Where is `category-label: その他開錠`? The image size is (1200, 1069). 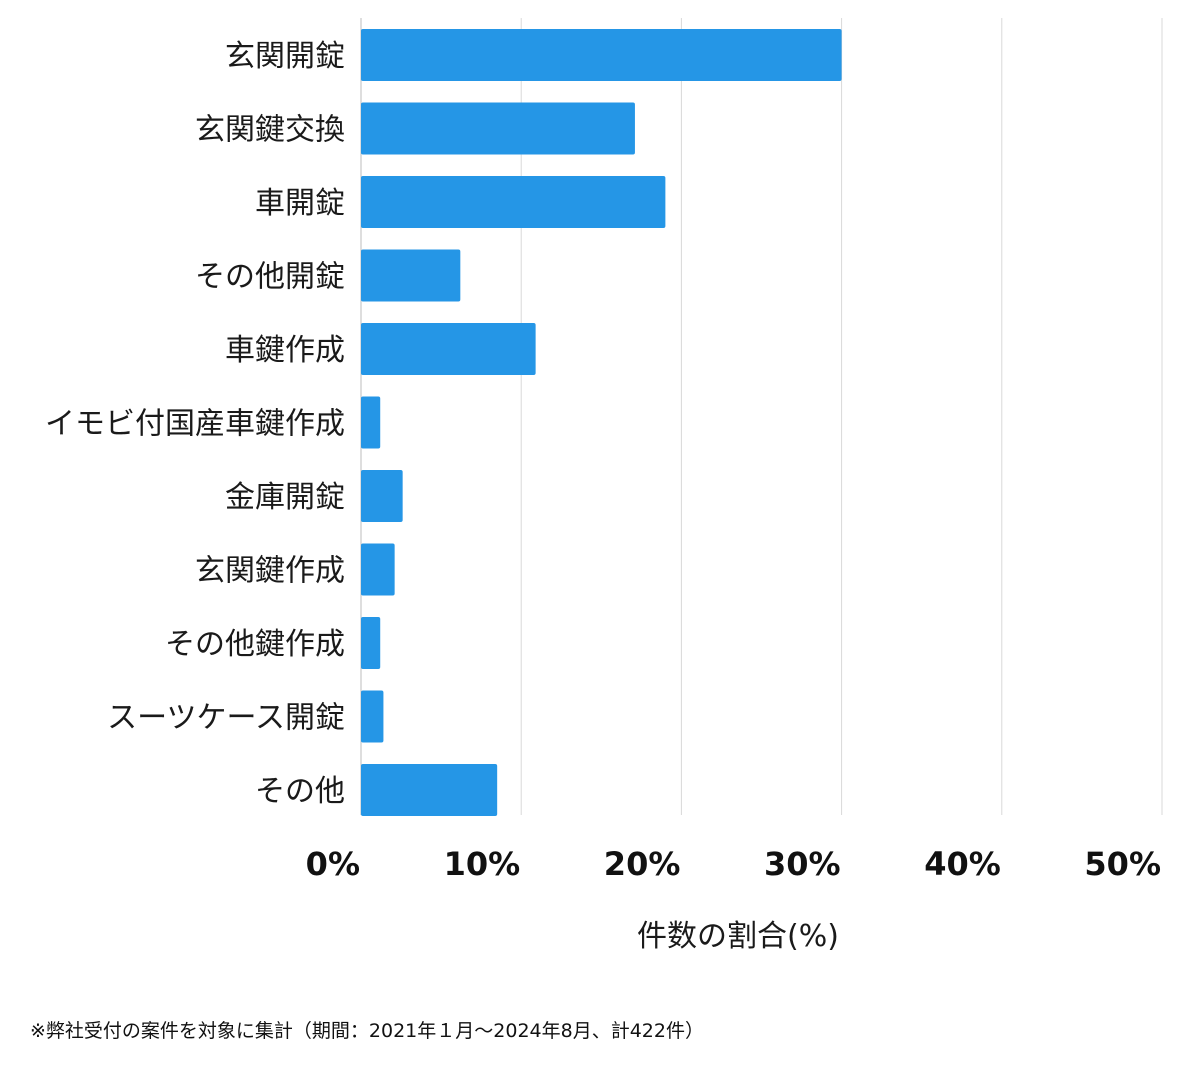 category-label: その他開錠 is located at coordinates (270, 277).